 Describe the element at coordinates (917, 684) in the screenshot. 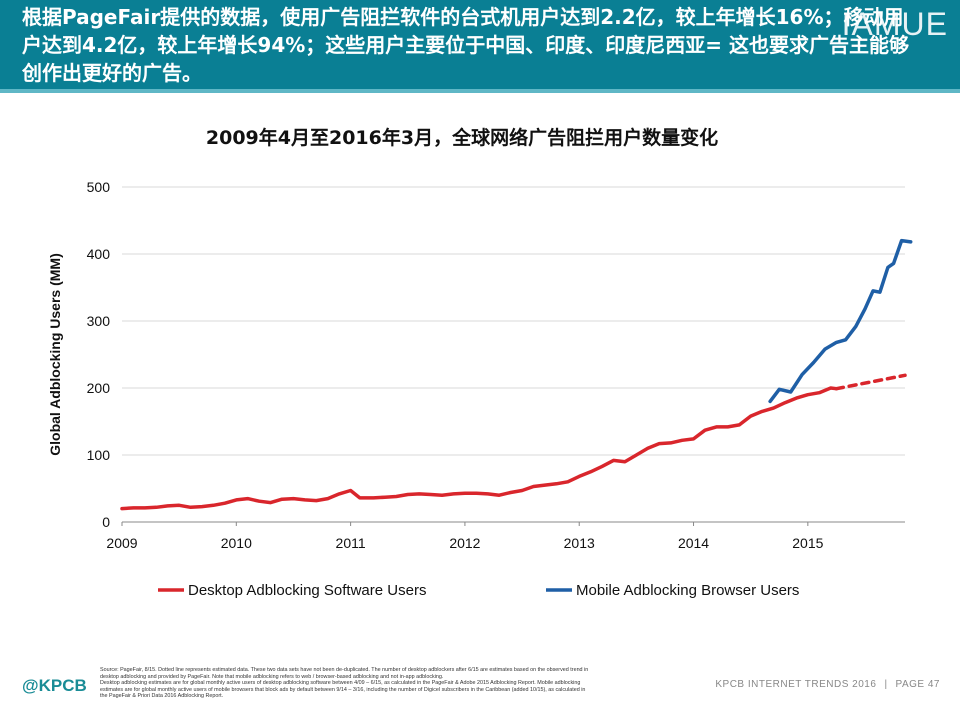

I see `page-number: PAGE 47` at that location.